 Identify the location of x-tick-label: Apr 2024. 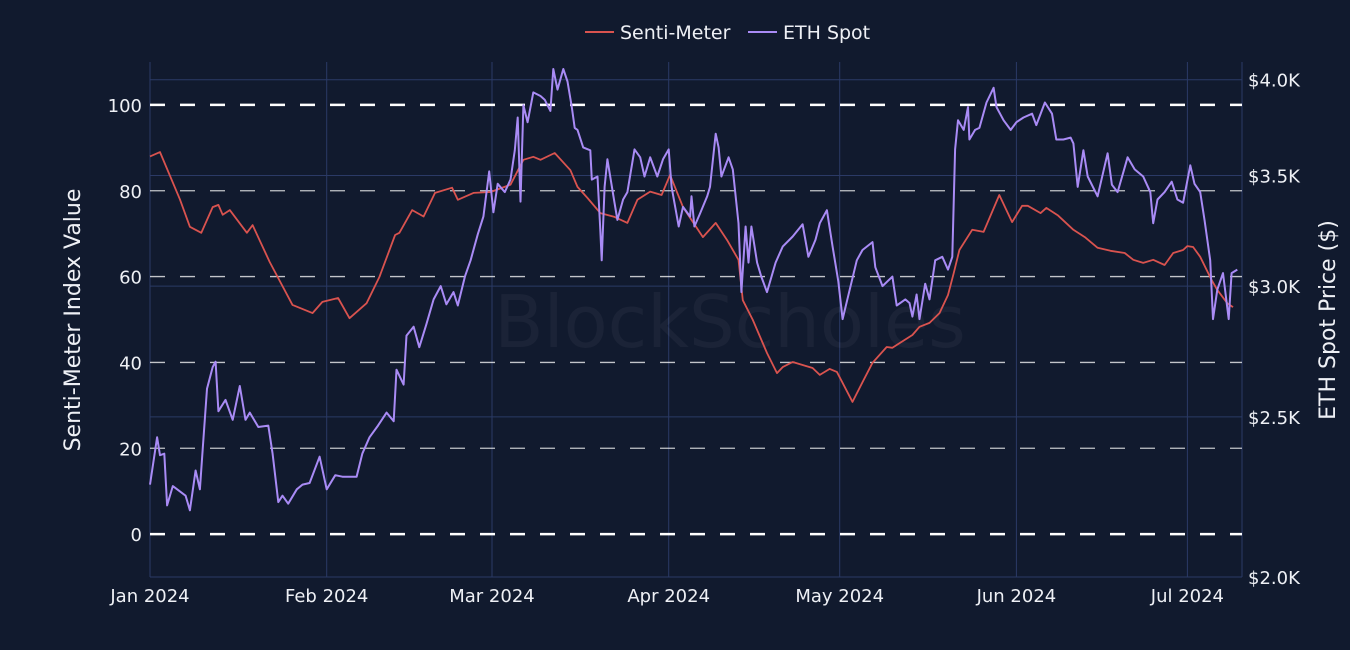
(668, 596).